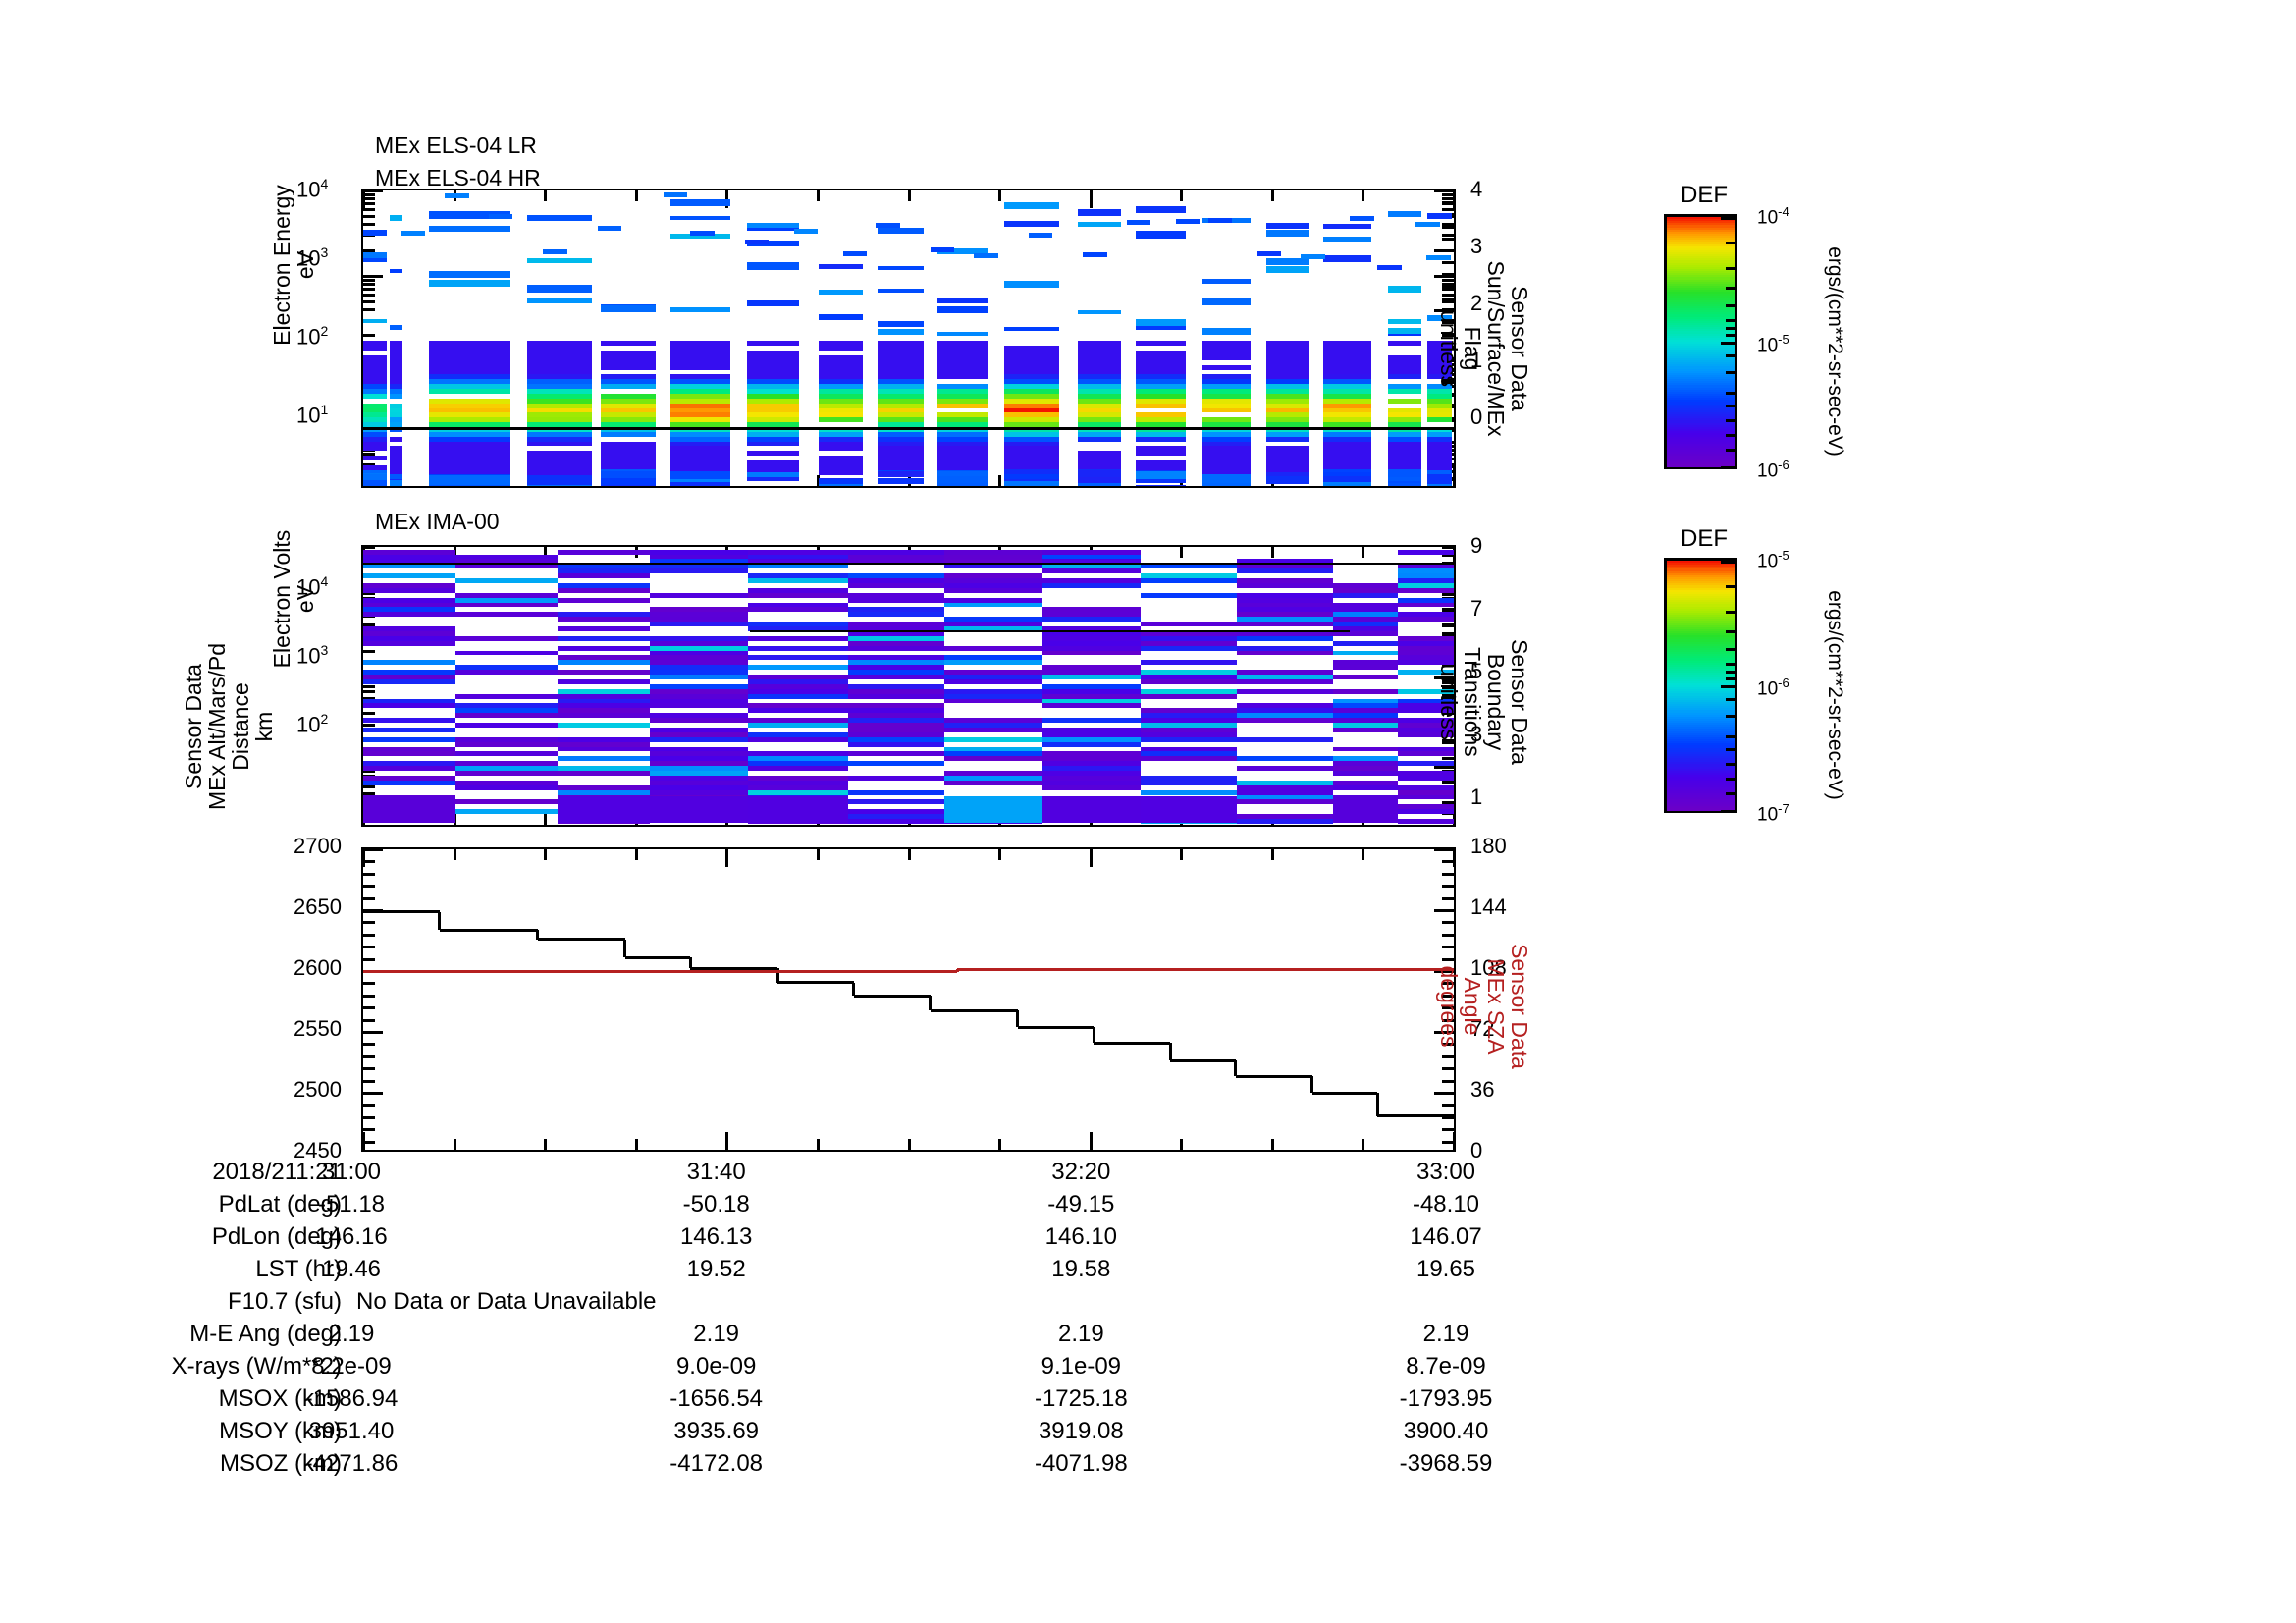 This screenshot has height=1623, width=2296. Describe the element at coordinates (1446, 1463) in the screenshot. I see `table-cell: -3968.59` at that location.